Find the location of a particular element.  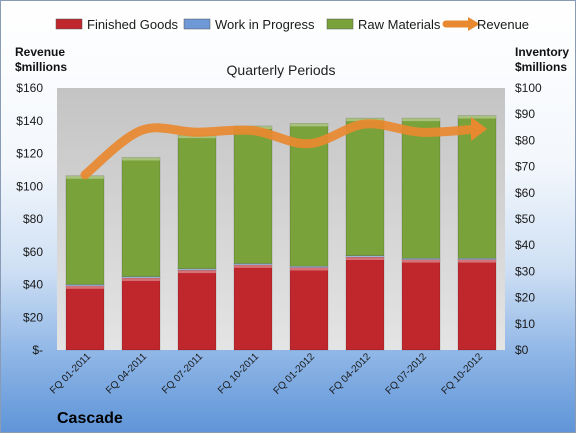

right-tick-label: $80 is located at coordinates (525, 140).